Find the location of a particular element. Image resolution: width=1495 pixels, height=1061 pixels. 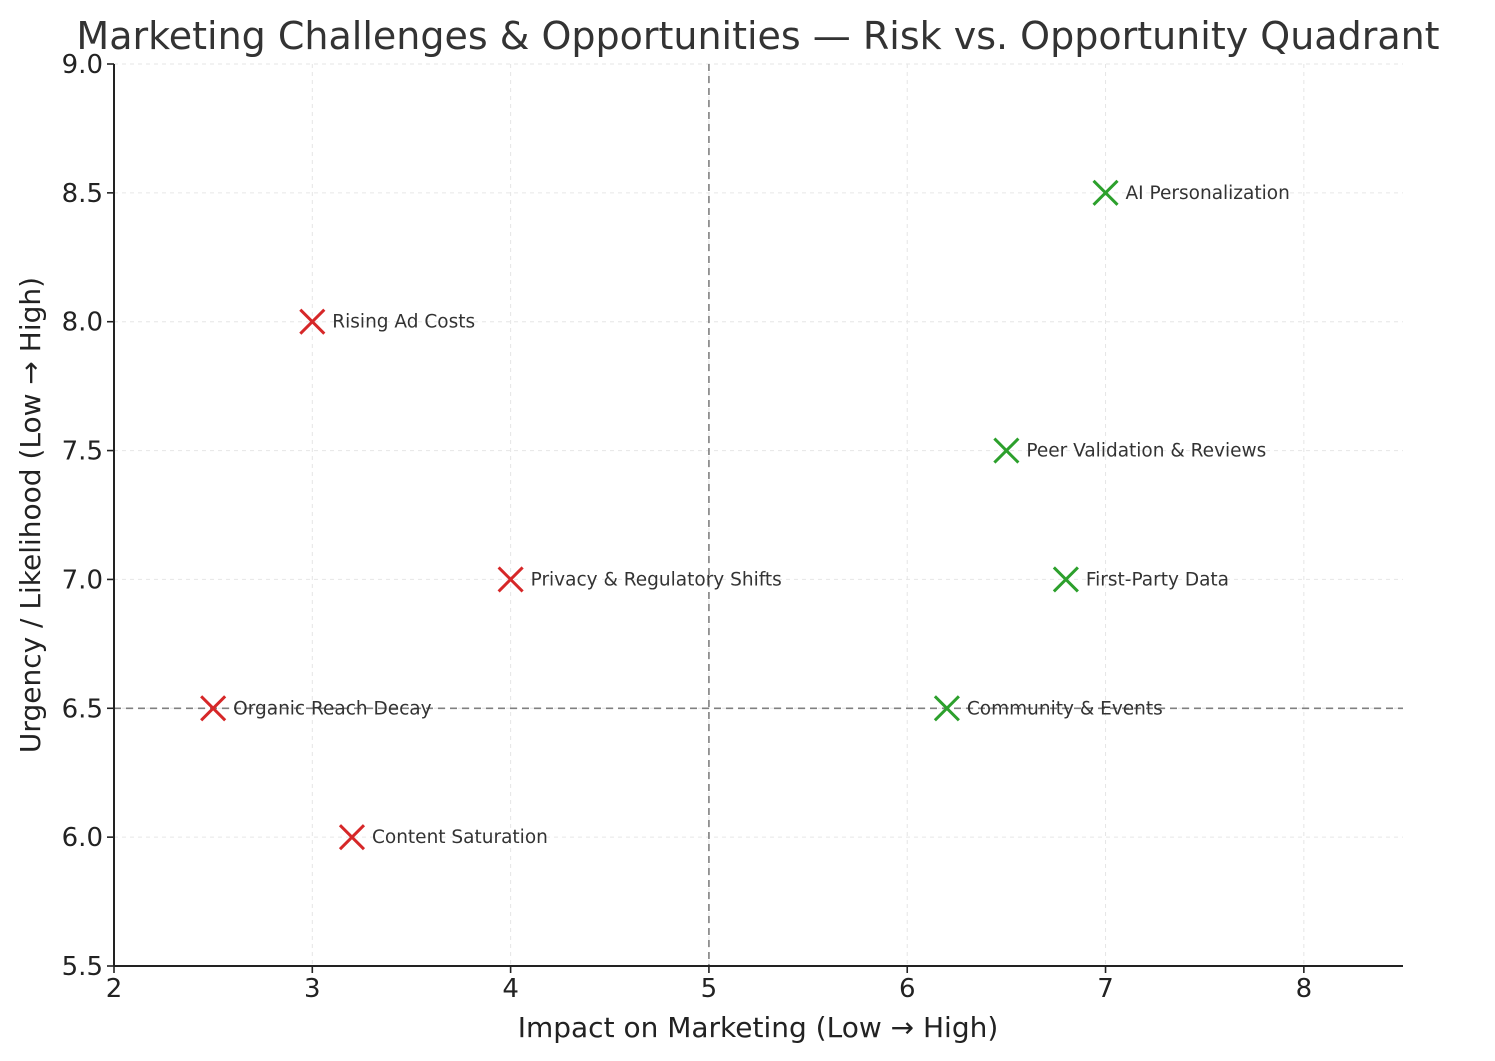

data-point-opportunity: AI Personalization is located at coordinates (1191, 192).